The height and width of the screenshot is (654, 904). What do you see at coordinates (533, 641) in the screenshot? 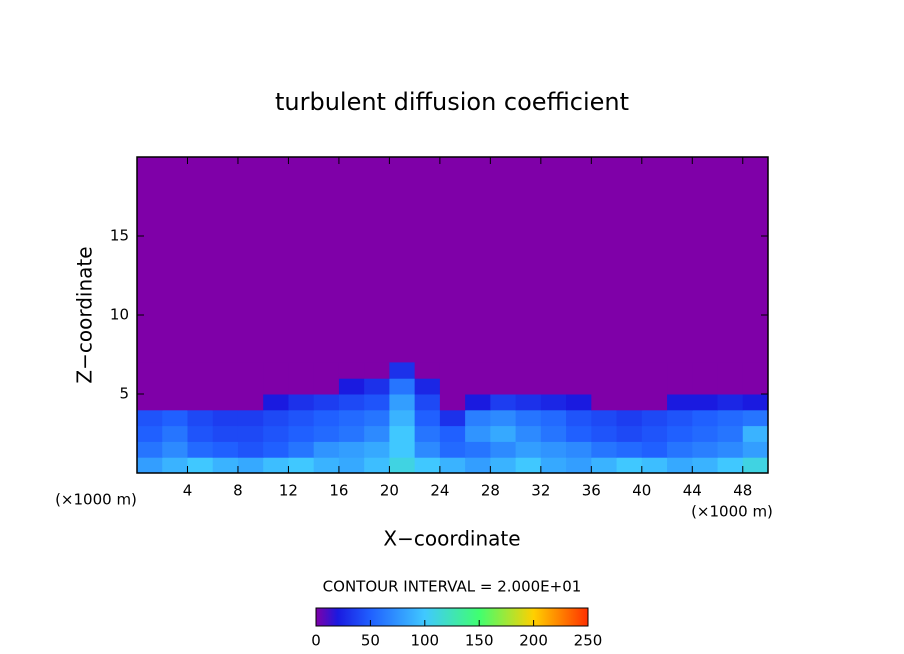
I see `colorbar-tick-label: 200` at bounding box center [533, 641].